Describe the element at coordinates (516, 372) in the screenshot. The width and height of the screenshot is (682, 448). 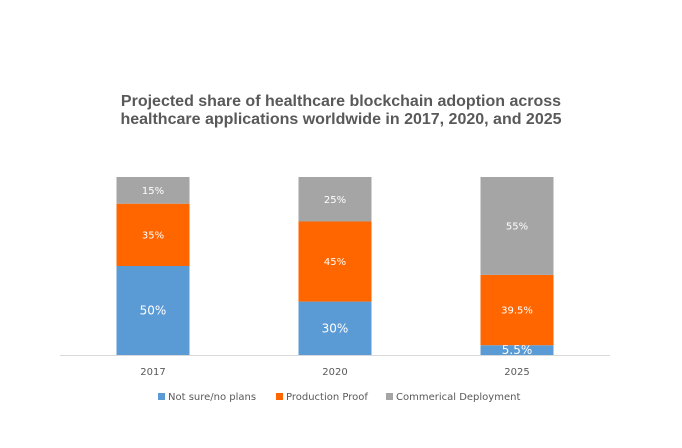
I see `x-tick-label: 2025` at that location.